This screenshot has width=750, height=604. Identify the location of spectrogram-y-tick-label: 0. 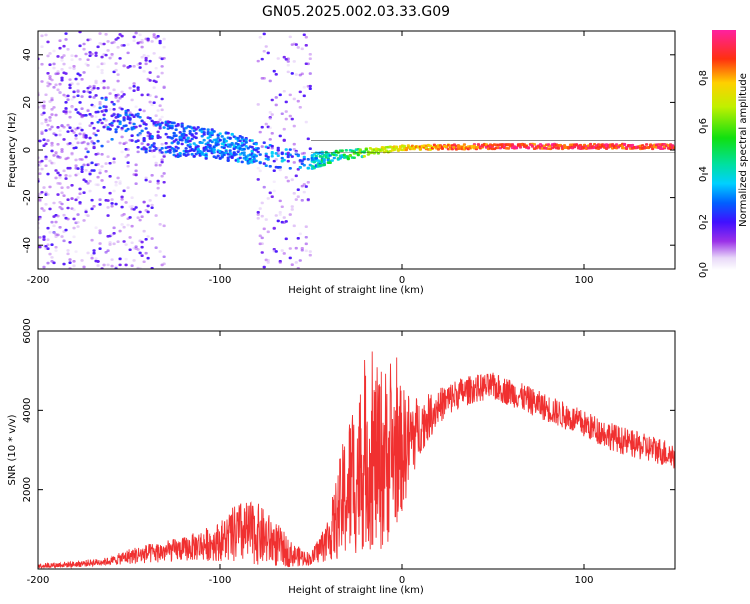
(27, 150).